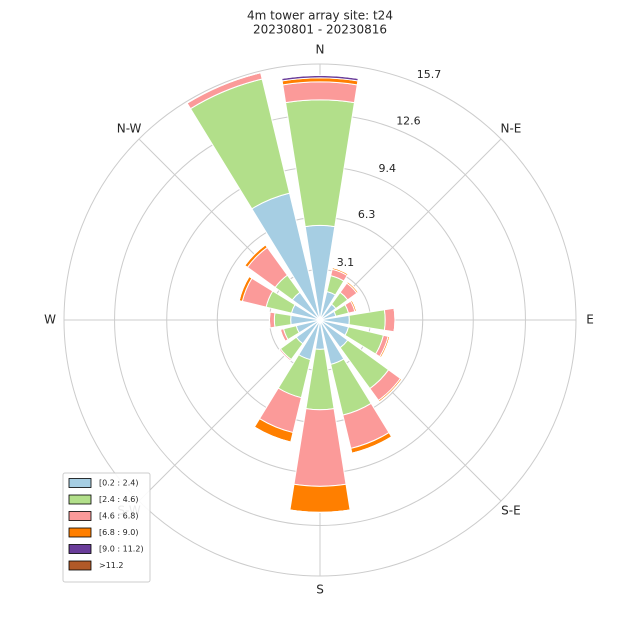 This screenshot has width=640, height=640. I want to click on direction-label: W, so click(50, 320).